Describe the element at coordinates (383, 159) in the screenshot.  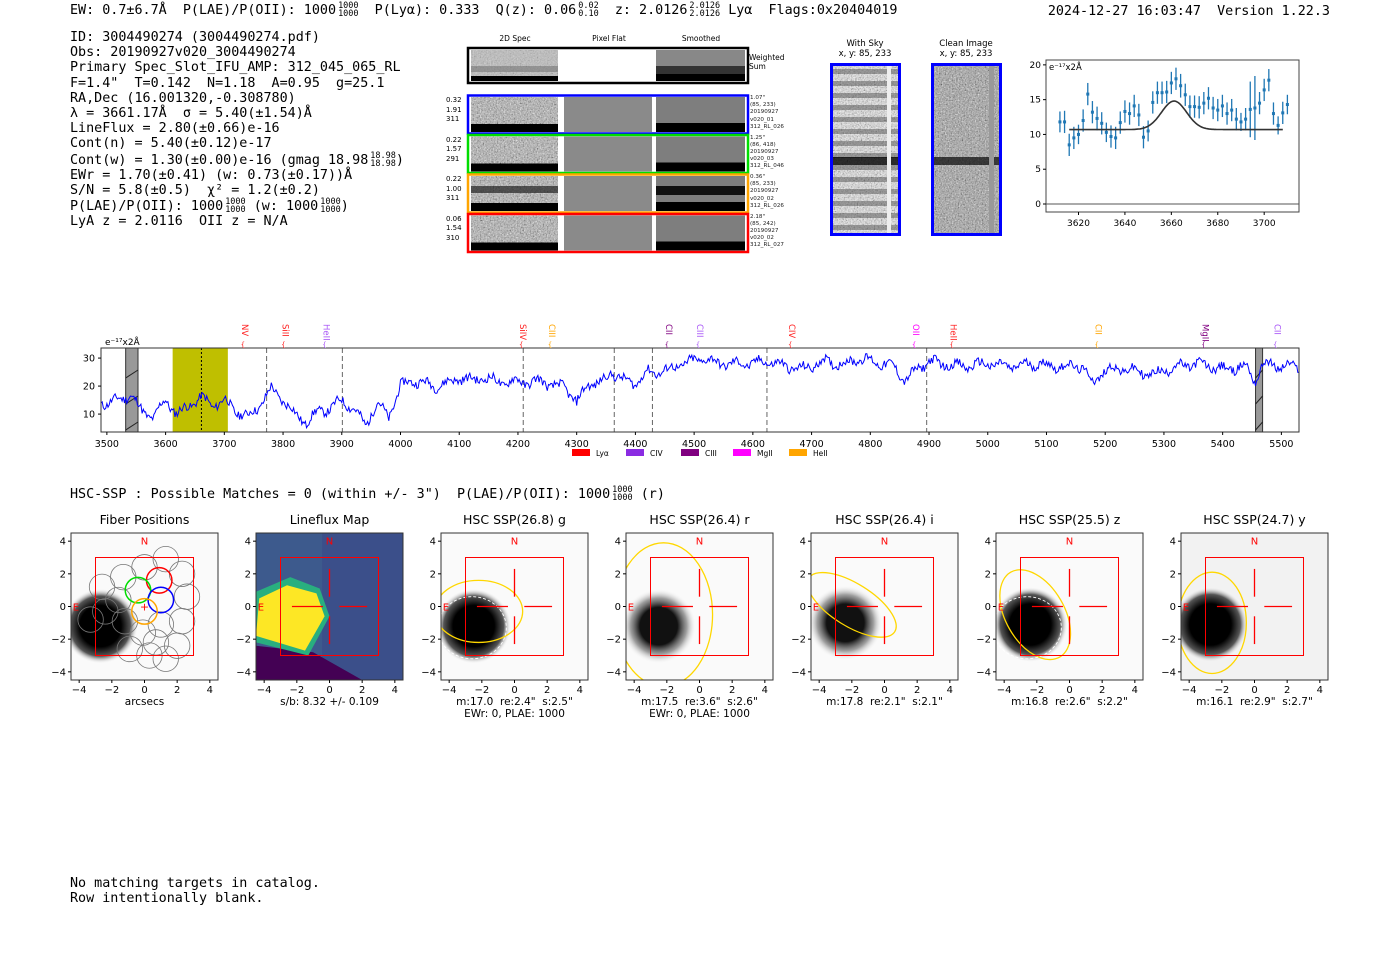
I see `gmag-range: 18.98 18.98` at that location.